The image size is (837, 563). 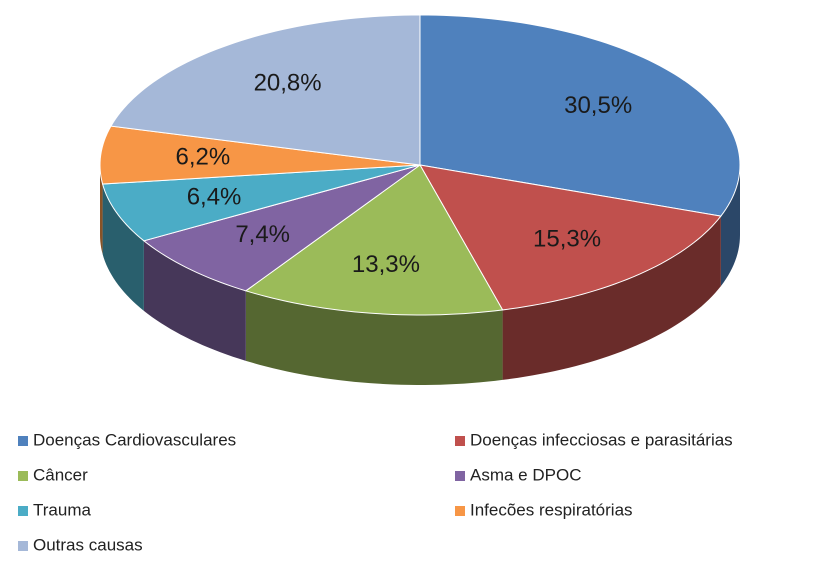 I want to click on data-label: 30,5%, so click(x=598, y=105).